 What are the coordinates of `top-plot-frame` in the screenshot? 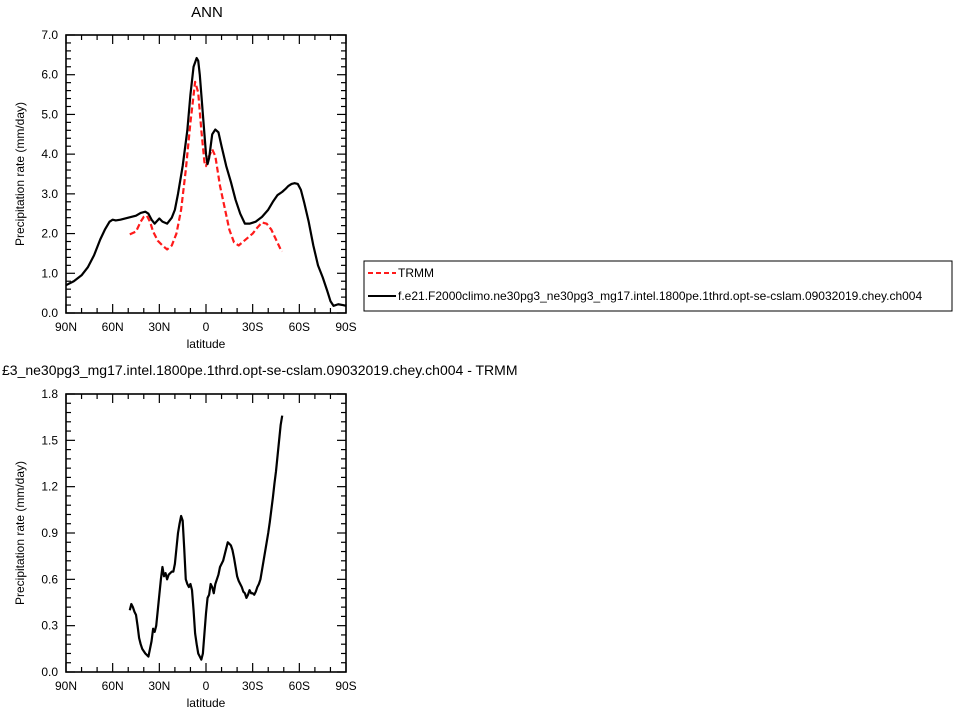 It's located at (206, 174).